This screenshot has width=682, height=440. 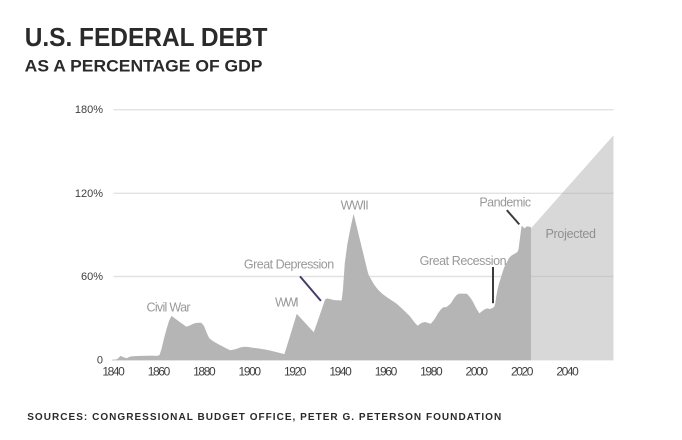 I want to click on svg-text: 2040, so click(x=567, y=372).